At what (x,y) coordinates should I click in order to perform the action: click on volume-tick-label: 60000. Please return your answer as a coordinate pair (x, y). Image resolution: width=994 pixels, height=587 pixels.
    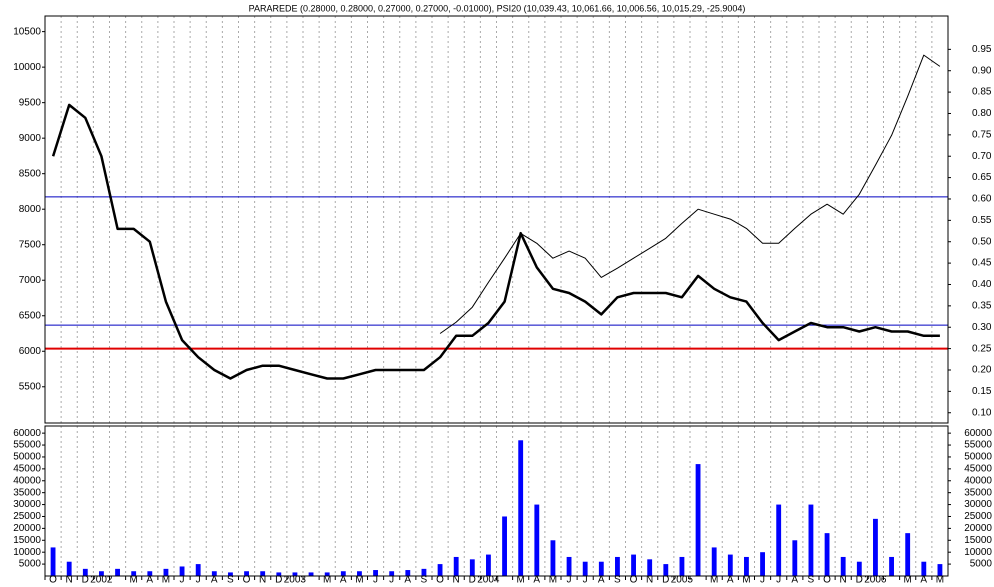
    Looking at the image, I should click on (978, 433).